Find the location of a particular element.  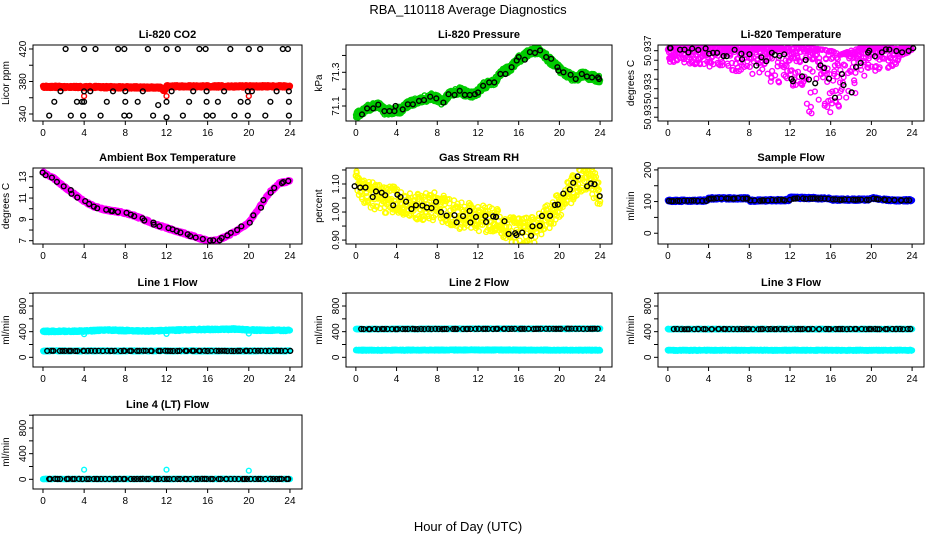

y-axis: 0.90 1.00 1.10 is located at coordinates (338, 210).